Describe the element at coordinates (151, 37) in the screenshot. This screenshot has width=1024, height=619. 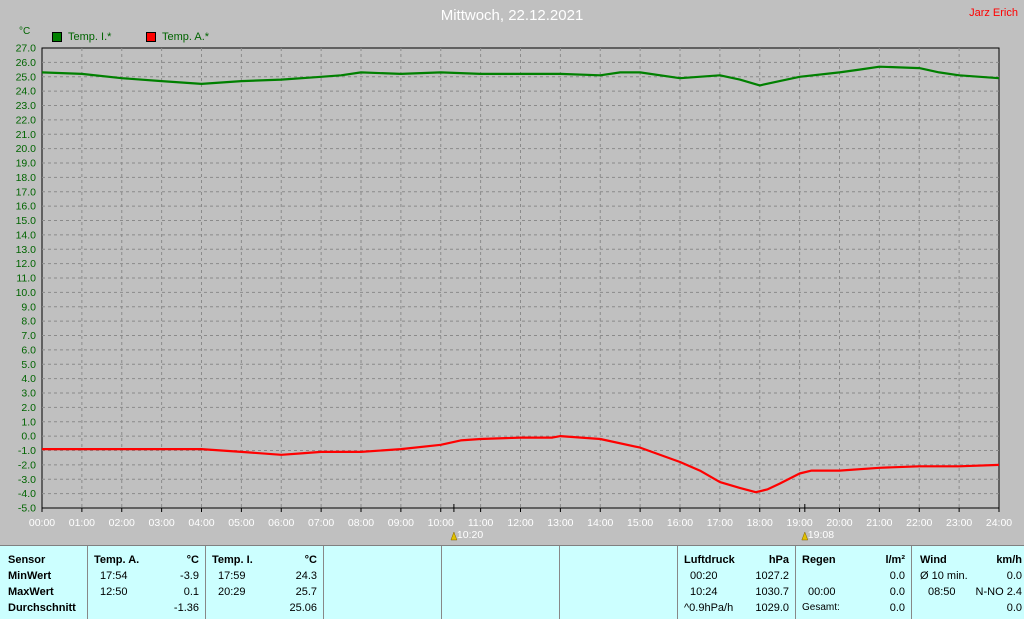
I see `legend-swatch-outer` at that location.